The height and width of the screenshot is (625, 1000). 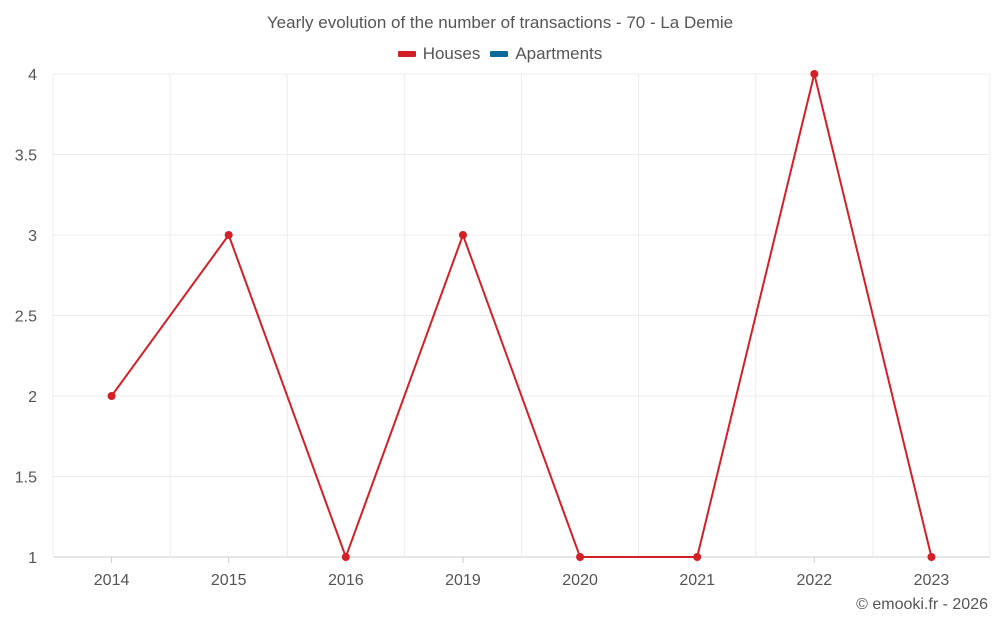 I want to click on y-tick-label: 3, so click(x=32, y=236).